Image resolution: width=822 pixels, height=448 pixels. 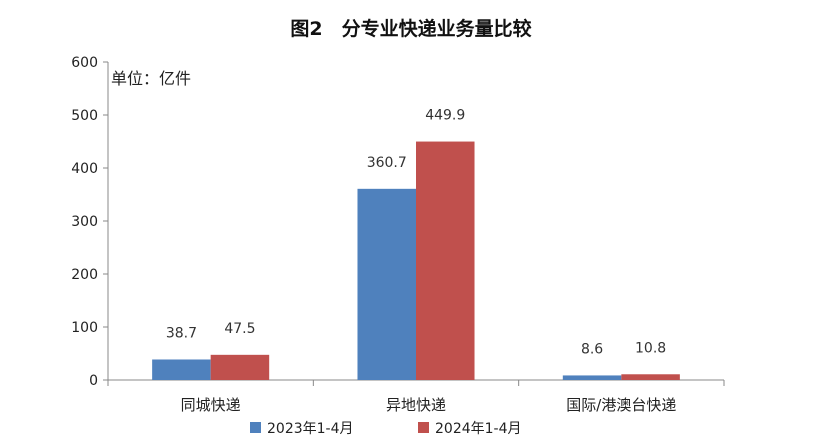 I want to click on category-label: 国际/港澳台快递, so click(x=621, y=405).